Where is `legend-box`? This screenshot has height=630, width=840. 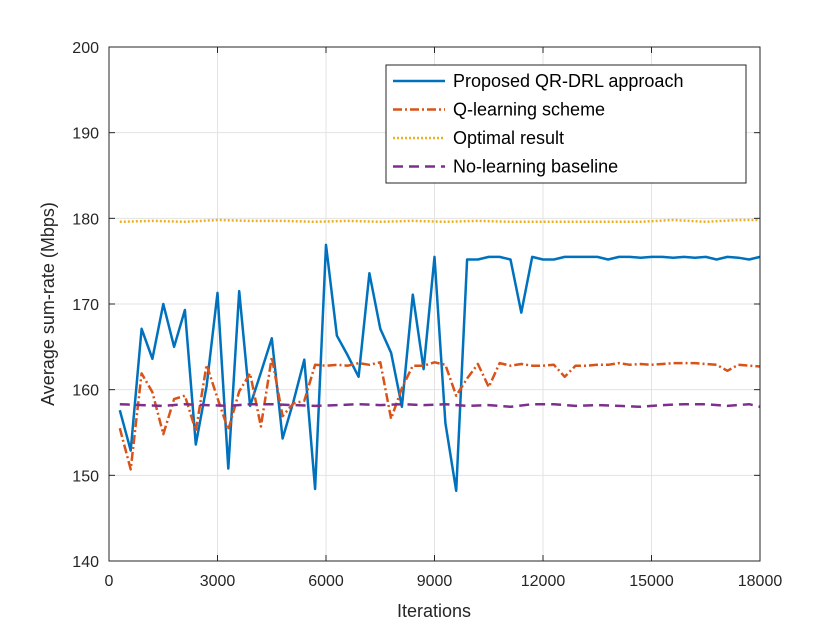
legend-box is located at coordinates (566, 124).